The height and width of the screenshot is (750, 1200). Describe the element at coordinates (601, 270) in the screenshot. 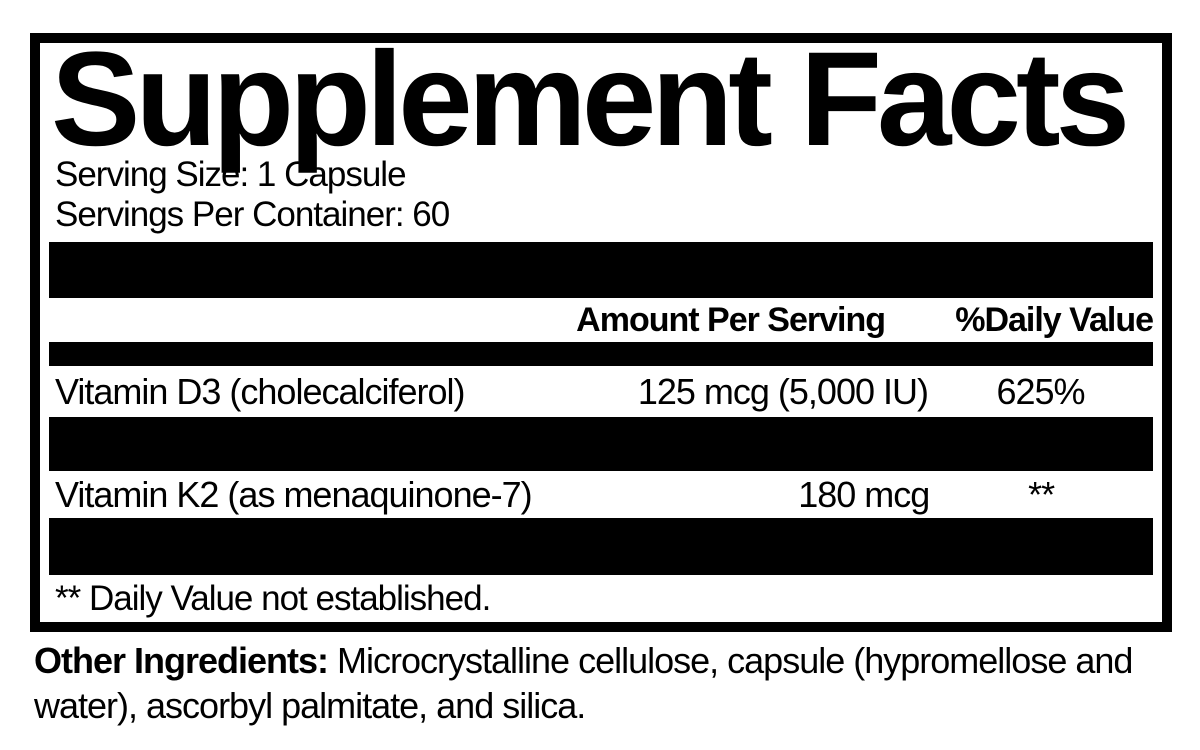

I see `divider-bar-top` at that location.